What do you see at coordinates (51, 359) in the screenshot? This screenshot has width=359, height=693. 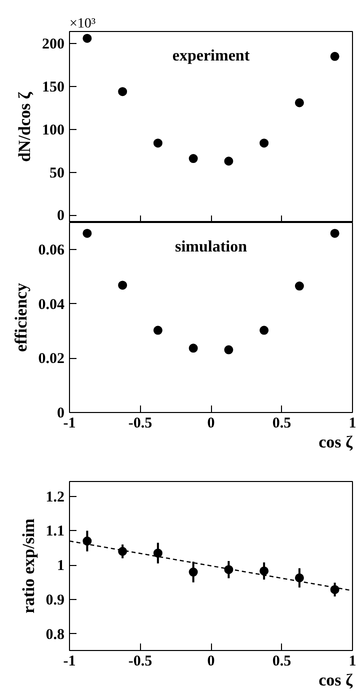 I see `y-tick-label: 0.02` at bounding box center [51, 359].